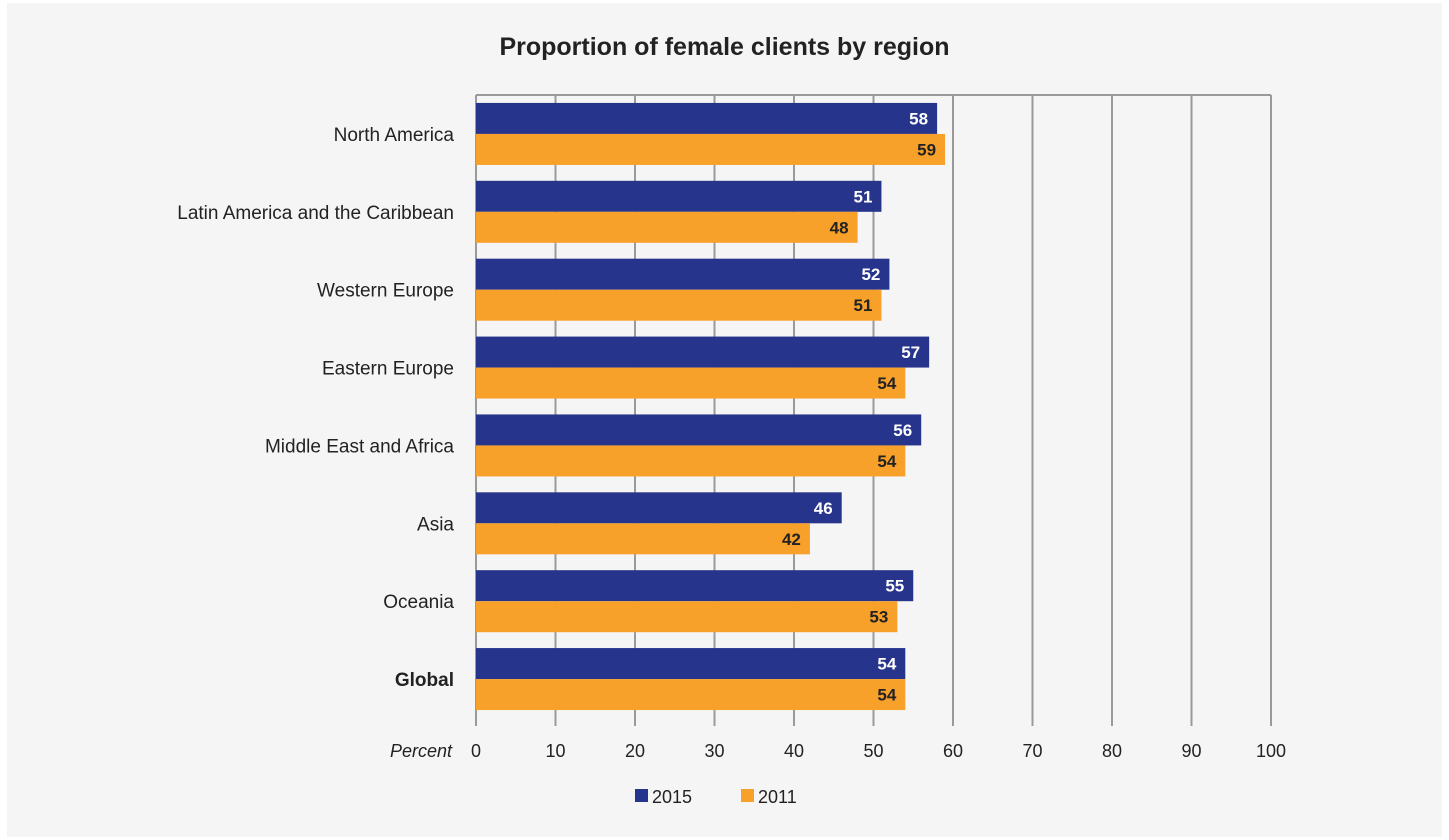 The width and height of the screenshot is (1449, 840). I want to click on x-tick-label: 100, so click(1271, 751).